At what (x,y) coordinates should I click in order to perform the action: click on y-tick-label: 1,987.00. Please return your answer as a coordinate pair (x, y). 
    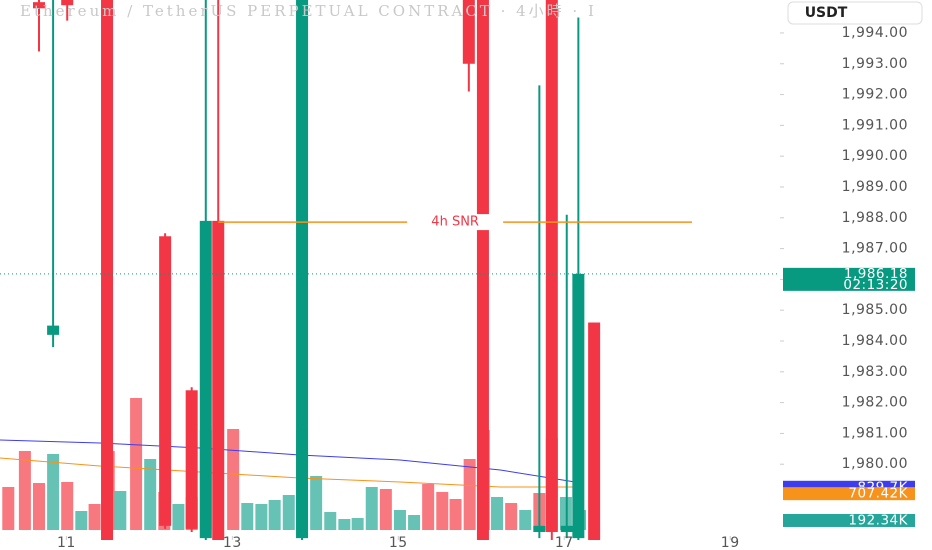
    Looking at the image, I should click on (875, 249).